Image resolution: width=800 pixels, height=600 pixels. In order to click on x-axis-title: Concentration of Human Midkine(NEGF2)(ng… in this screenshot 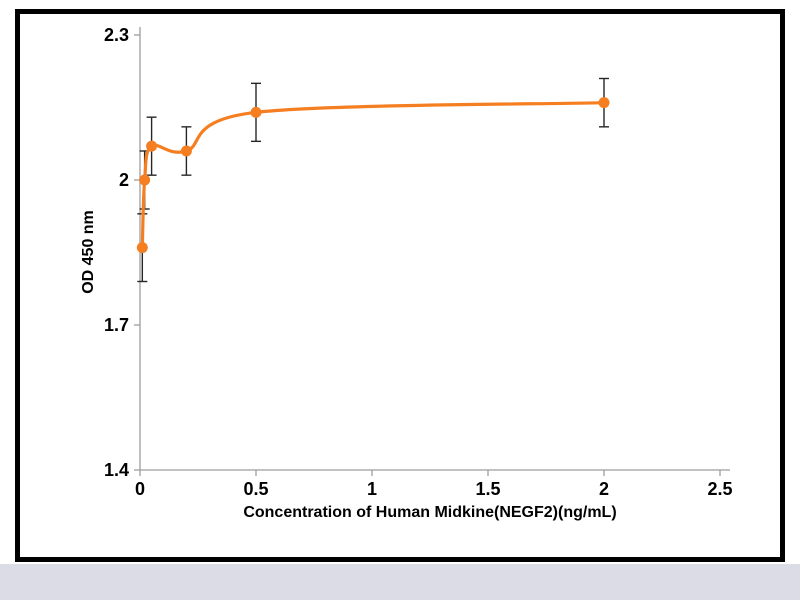, I will do `click(429, 512)`.